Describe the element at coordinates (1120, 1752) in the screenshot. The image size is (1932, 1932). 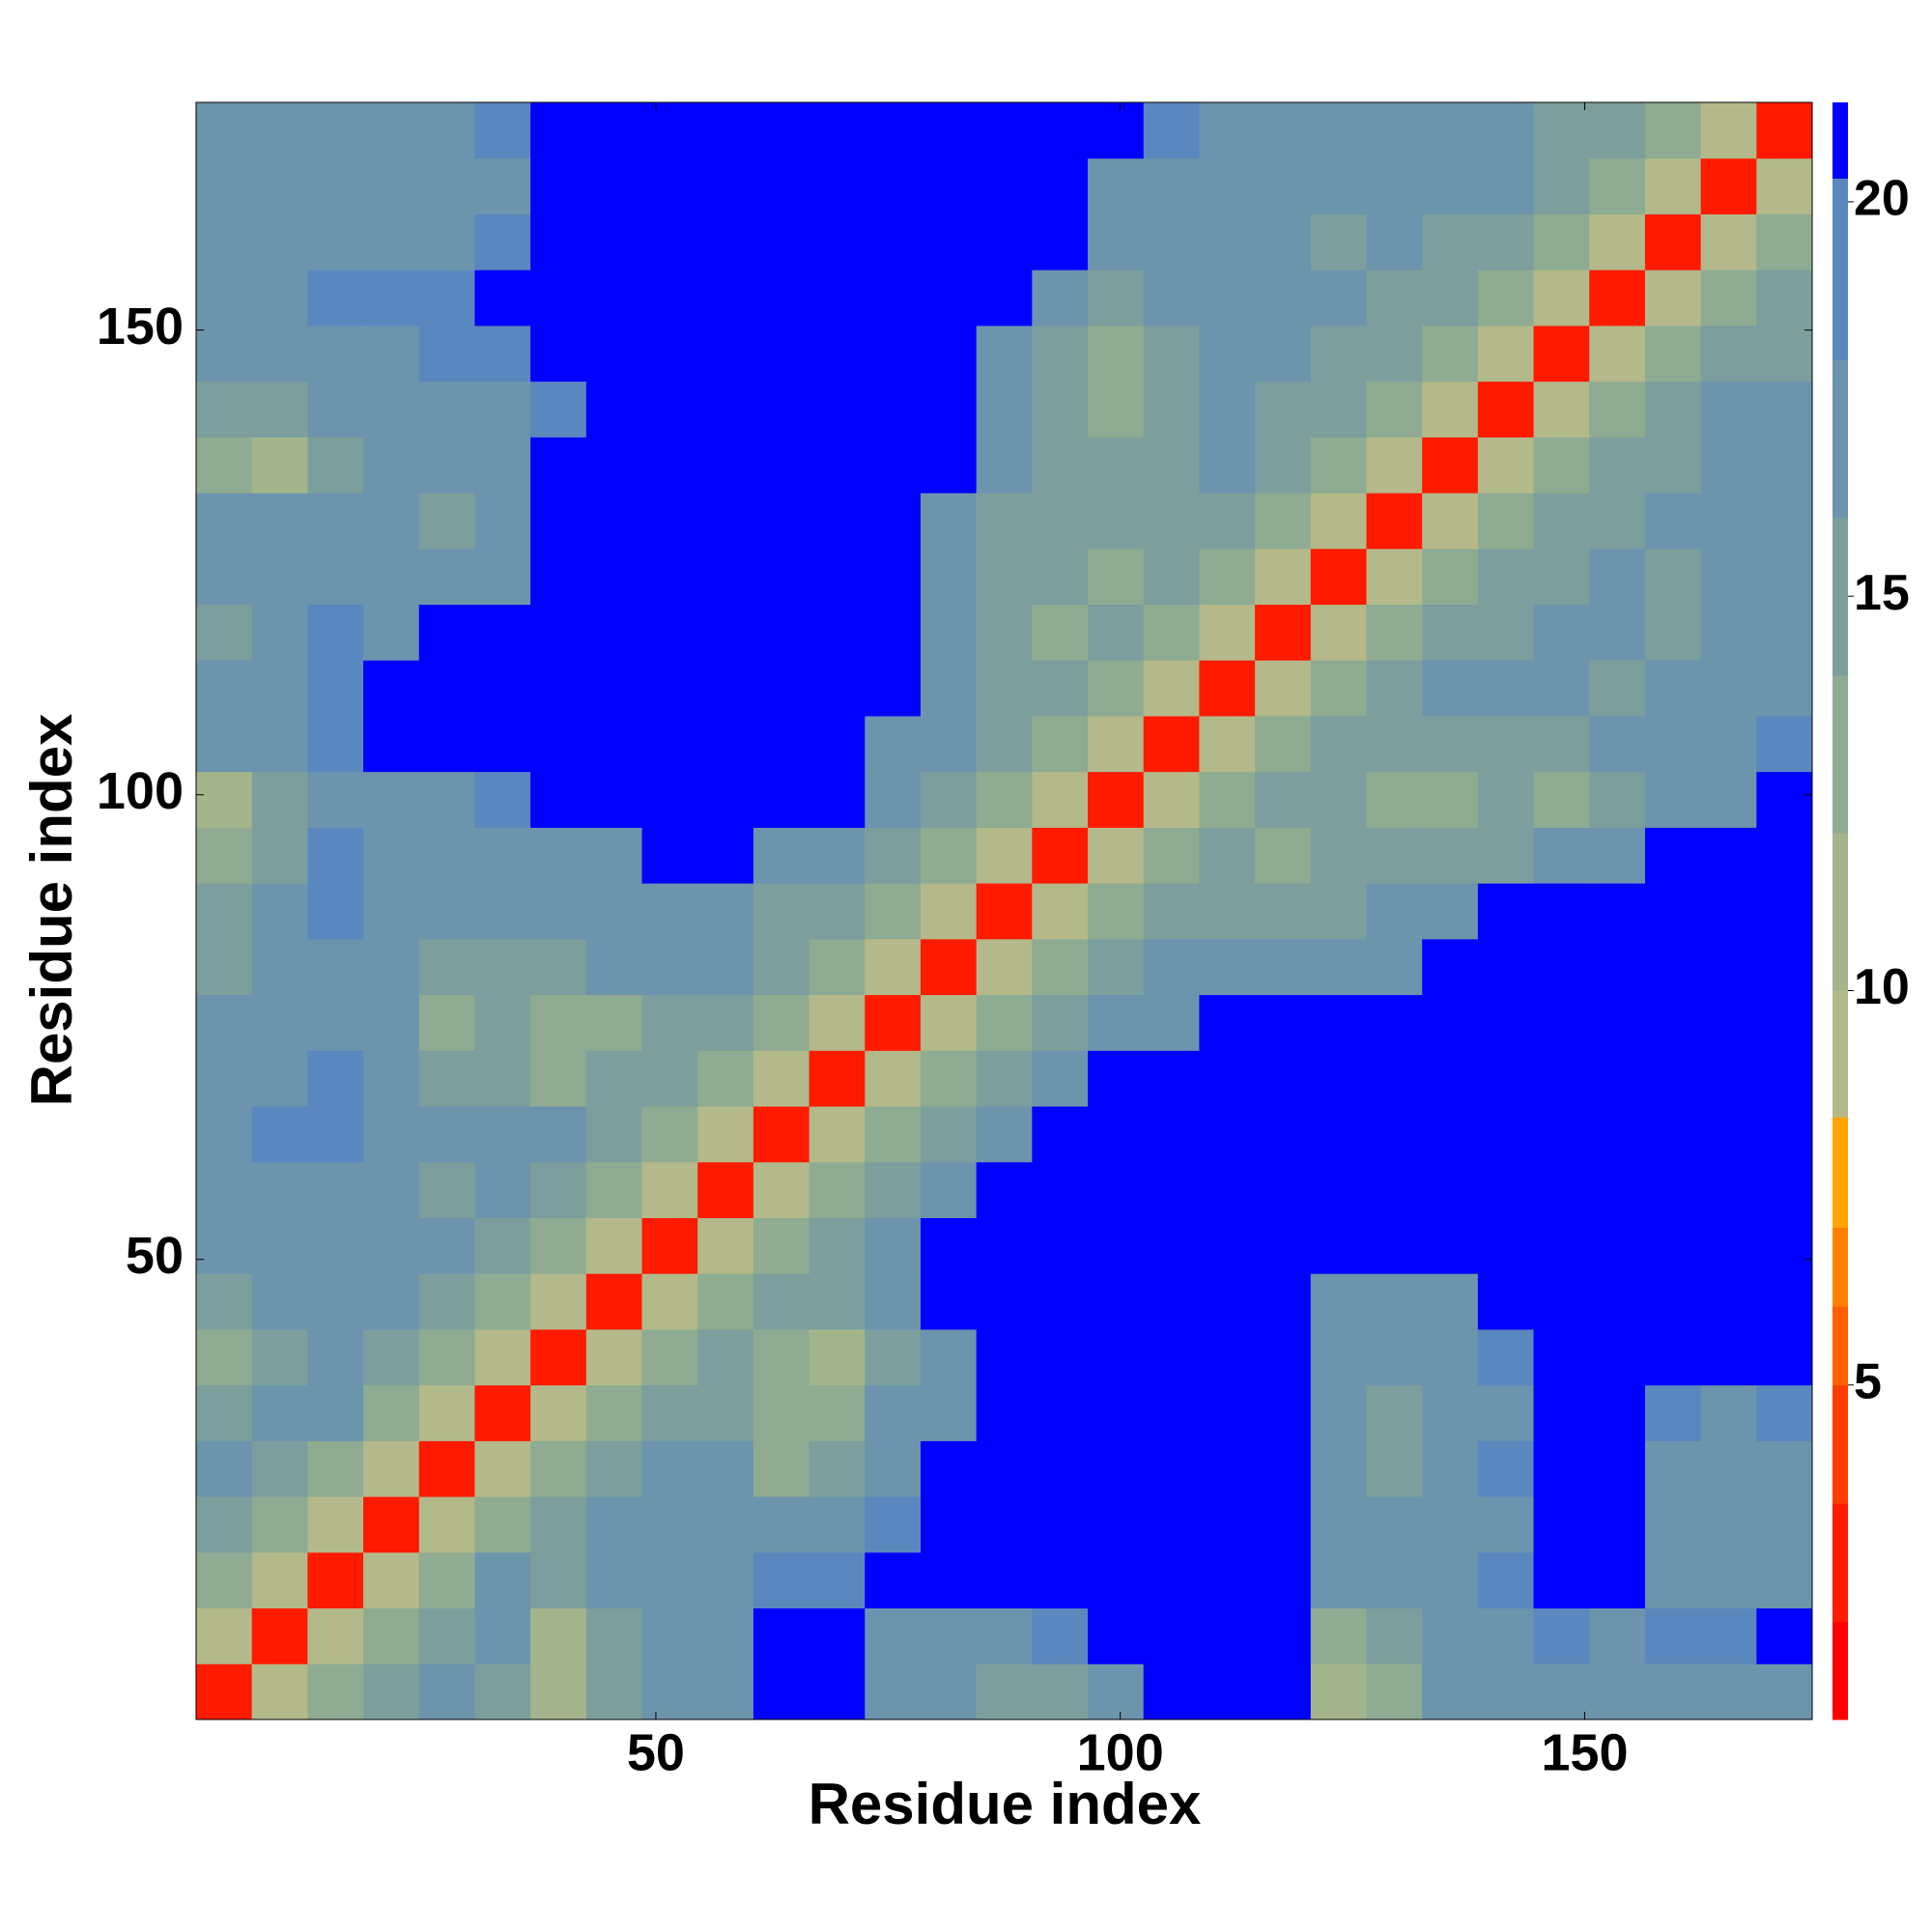
I see `x-tick-label: 100` at that location.